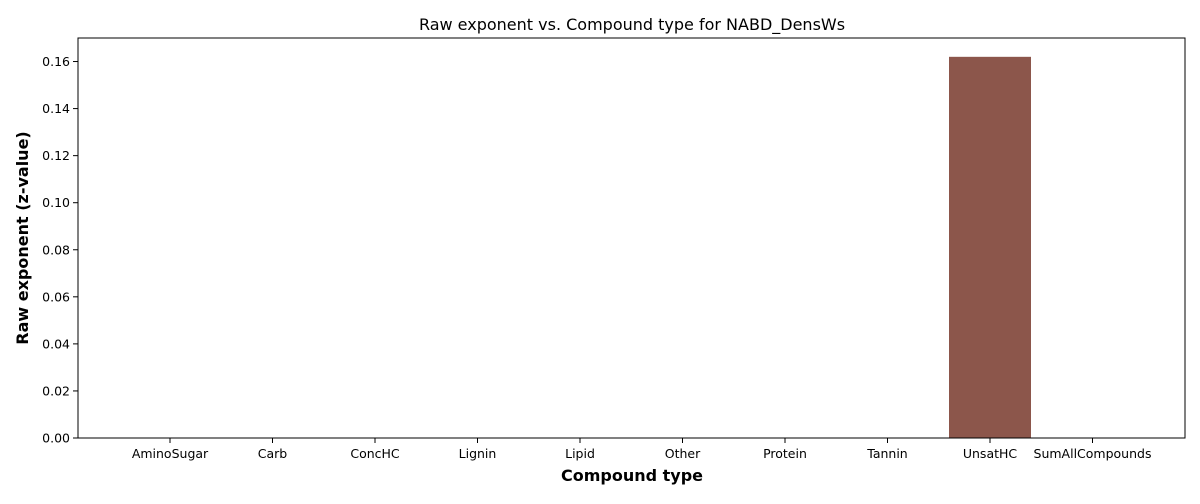 The width and height of the screenshot is (1200, 504). Describe the element at coordinates (56, 61) in the screenshot. I see `y-tick-label: 0.16` at that location.